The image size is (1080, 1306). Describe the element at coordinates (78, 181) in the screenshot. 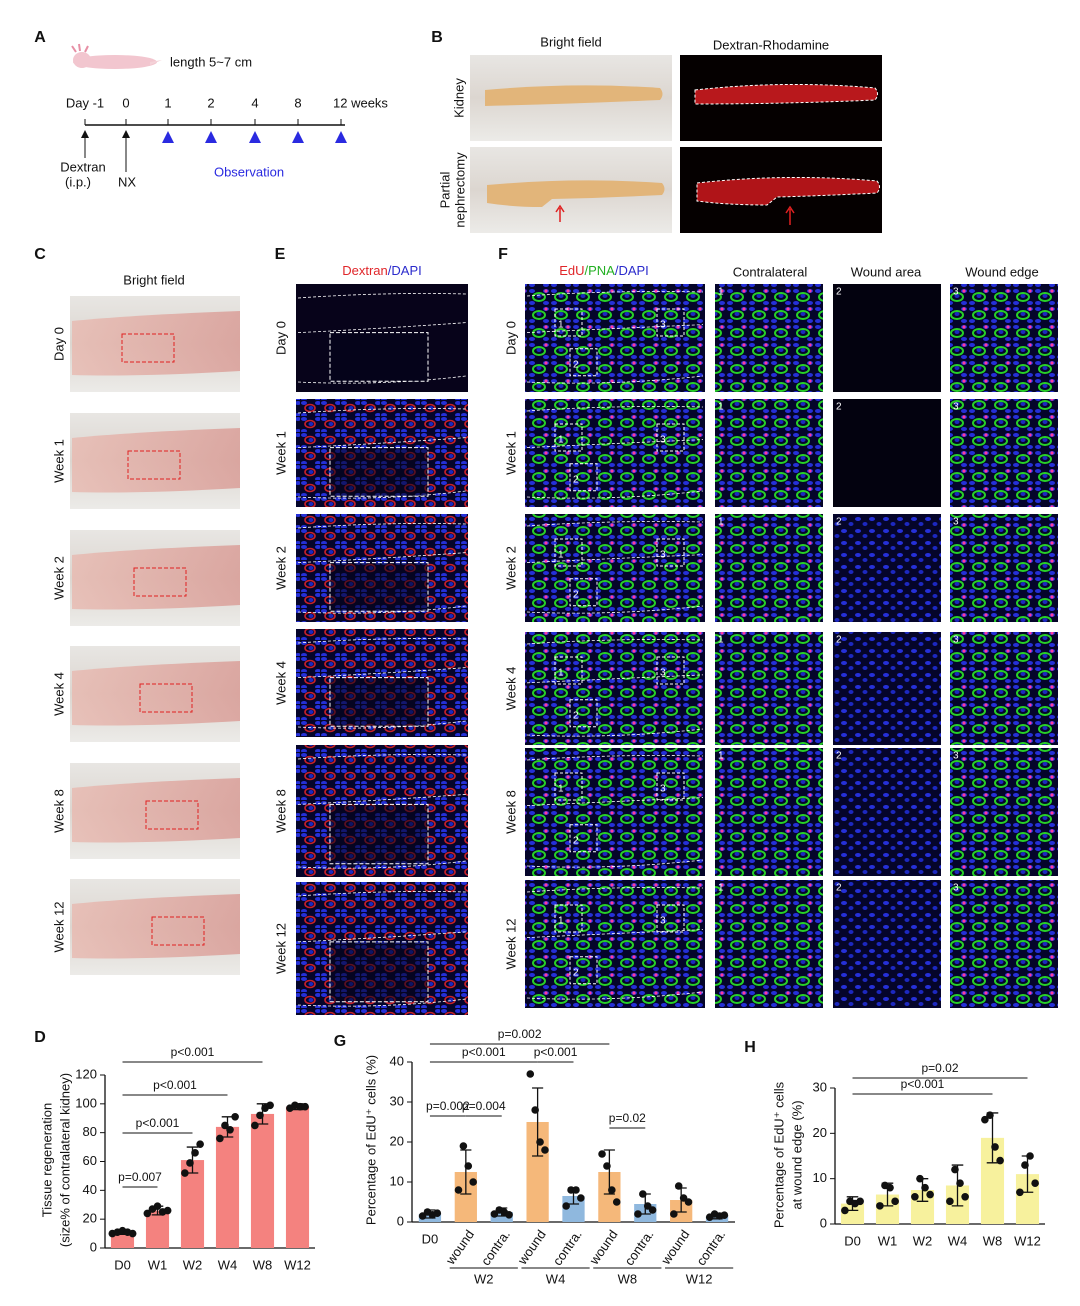

I see `dextran-label: (i.p.)` at that location.